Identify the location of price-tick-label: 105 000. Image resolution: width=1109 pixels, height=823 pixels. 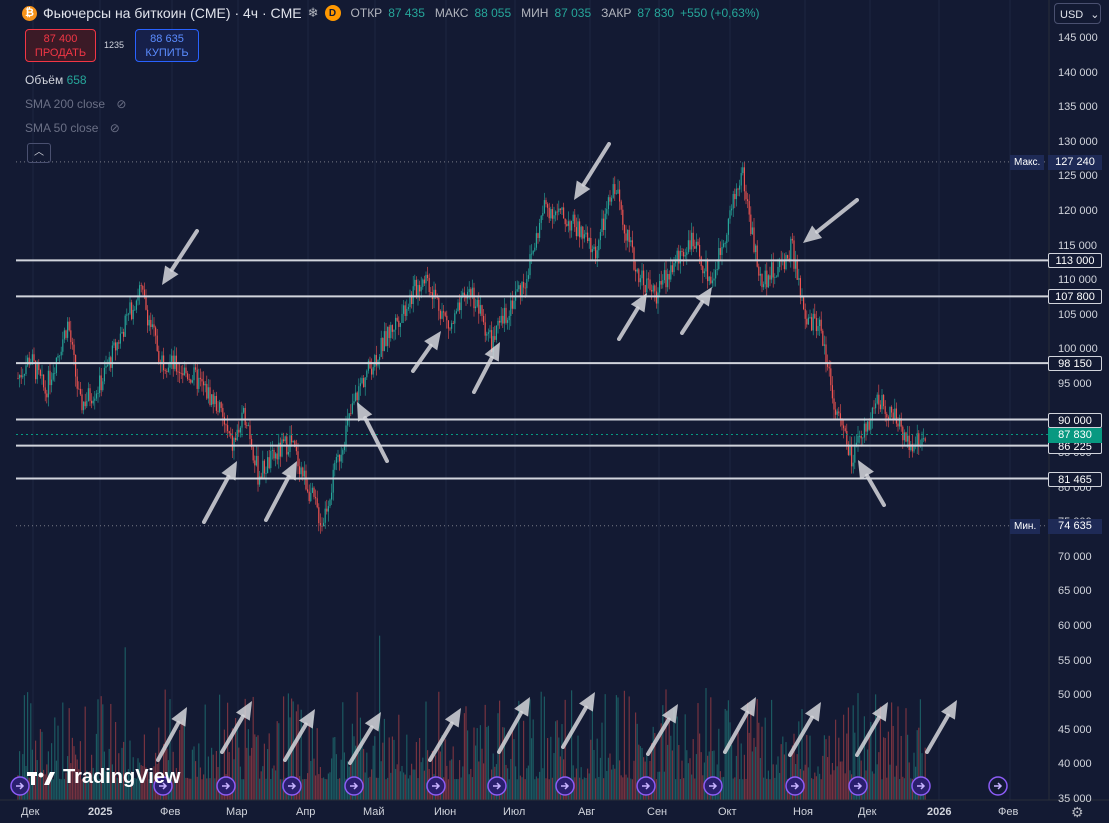
(1078, 314).